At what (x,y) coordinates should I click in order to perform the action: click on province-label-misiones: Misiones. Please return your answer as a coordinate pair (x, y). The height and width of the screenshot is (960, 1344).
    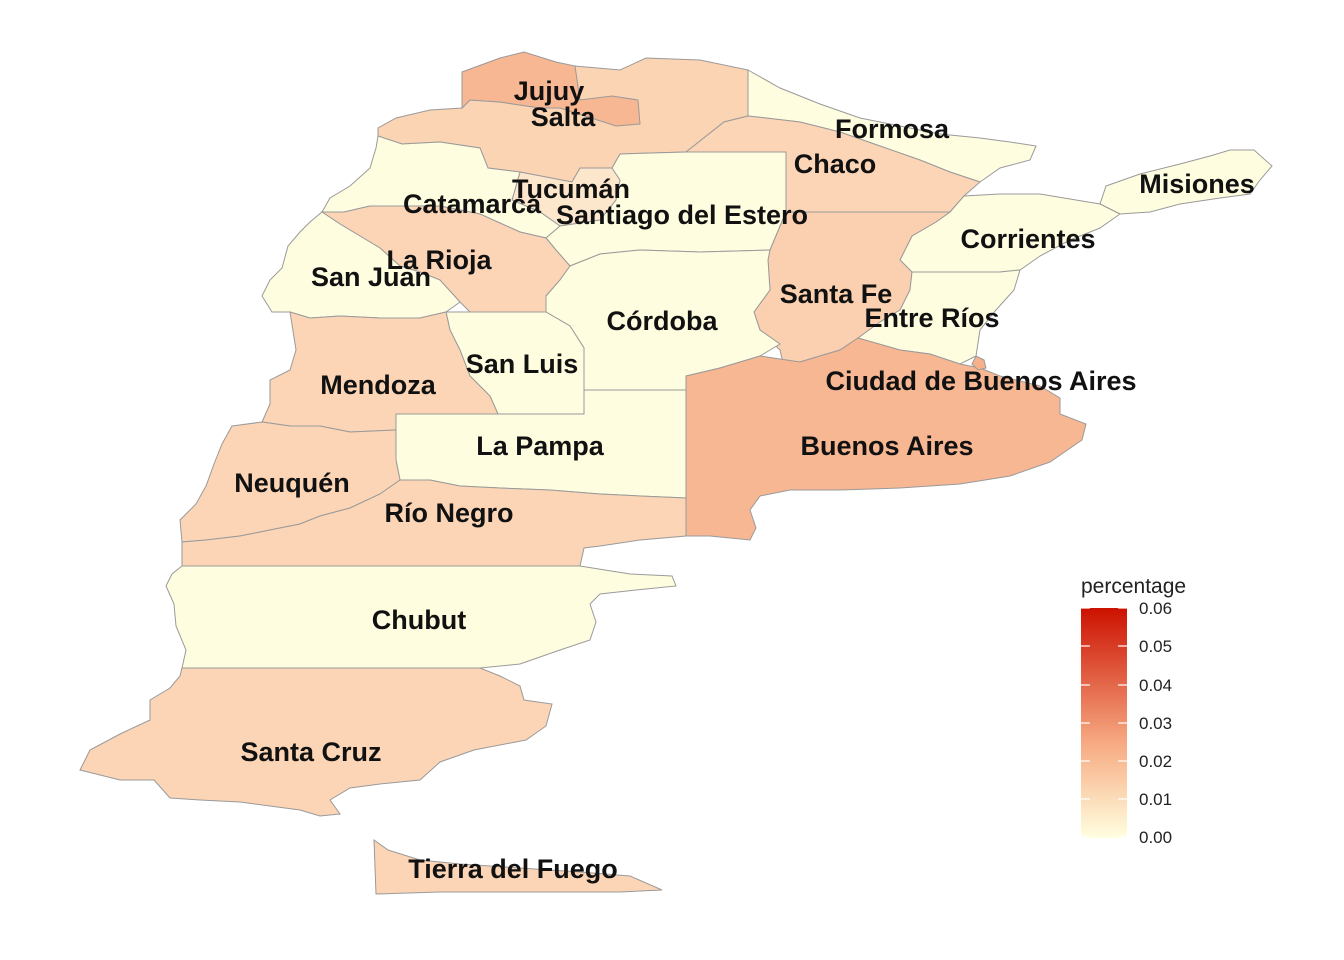
    Looking at the image, I should click on (1197, 184).